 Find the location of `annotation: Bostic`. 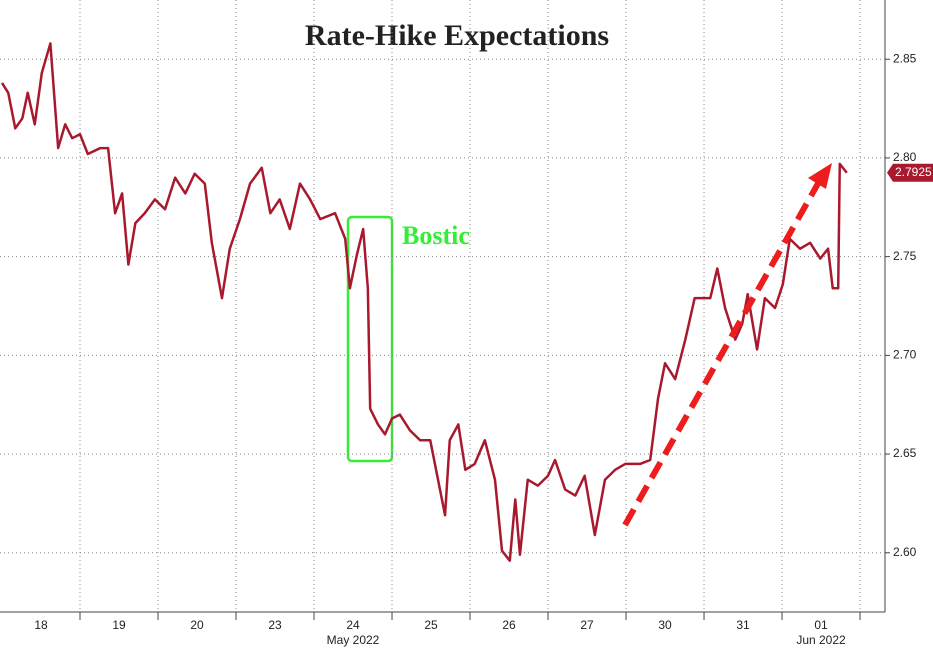

annotation: Bostic is located at coordinates (436, 235).